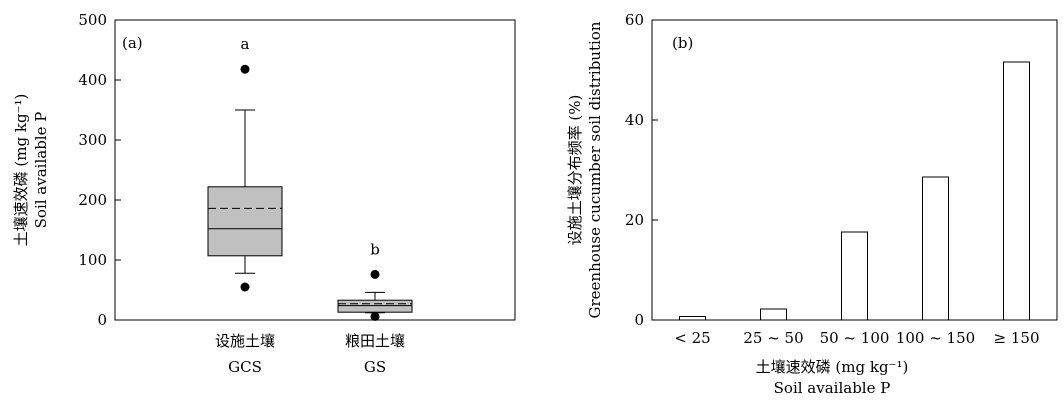 This screenshot has width=1064, height=403. I want to click on x-axis-label-b-line2: Soil available P, so click(832, 388).